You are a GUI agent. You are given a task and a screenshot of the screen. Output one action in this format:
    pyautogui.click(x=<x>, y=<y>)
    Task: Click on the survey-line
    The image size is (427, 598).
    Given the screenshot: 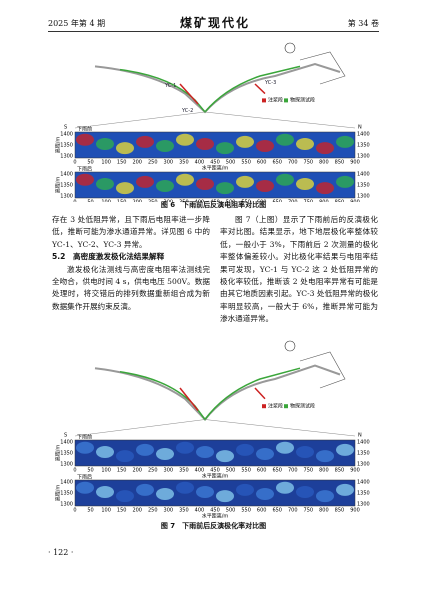 What is the action you would take?
    pyautogui.click(x=210, y=89)
    